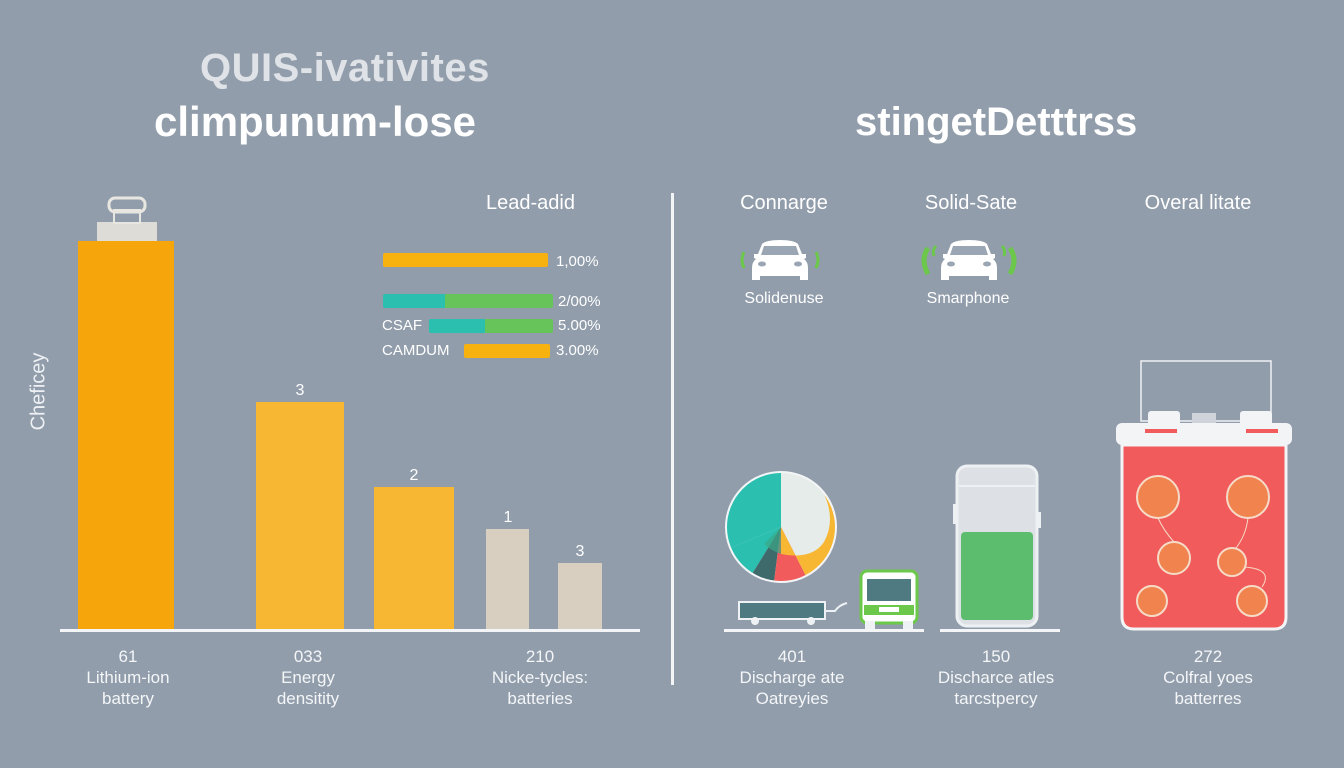 The height and width of the screenshot is (768, 1344). Describe the element at coordinates (1208, 656) in the screenshot. I see `column-value: 272` at that location.